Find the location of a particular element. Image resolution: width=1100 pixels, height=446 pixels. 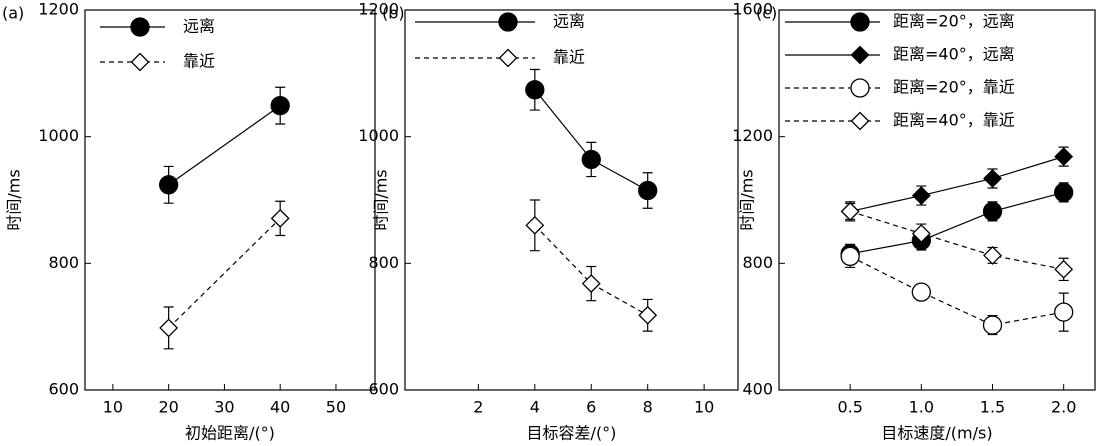

x-axis-label: 初始距离/(°) is located at coordinates (230, 433).